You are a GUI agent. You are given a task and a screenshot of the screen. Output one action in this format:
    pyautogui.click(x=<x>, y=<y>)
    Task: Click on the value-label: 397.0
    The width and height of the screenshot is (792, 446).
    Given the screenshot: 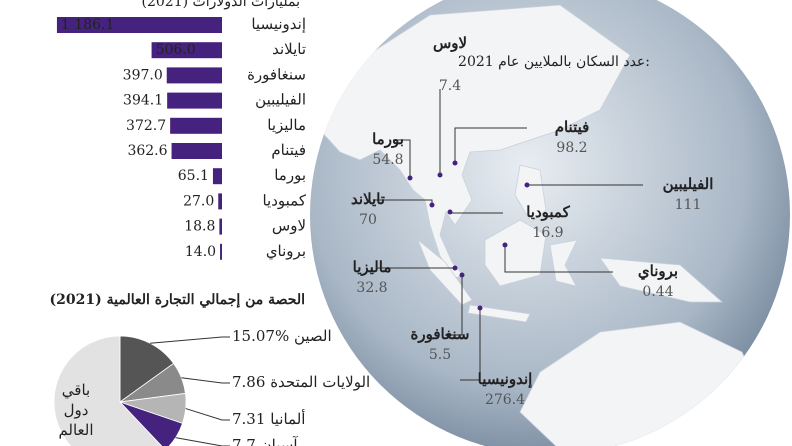 What is the action you would take?
    pyautogui.click(x=143, y=75)
    